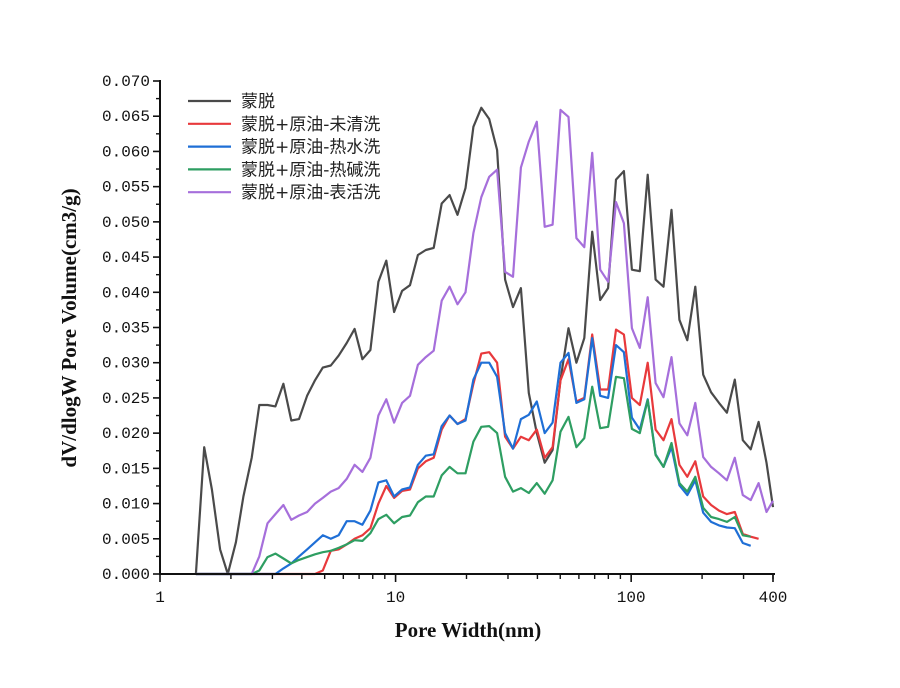 The height and width of the screenshot is (688, 900). What do you see at coordinates (126, 188) in the screenshot?
I see `y-tick-label: 0.055` at bounding box center [126, 188].